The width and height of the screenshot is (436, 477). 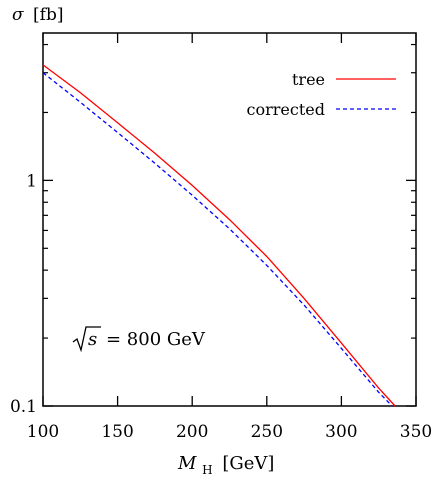 What do you see at coordinates (416, 432) in the screenshot?
I see `x-tick-label-350: 350` at bounding box center [416, 432].